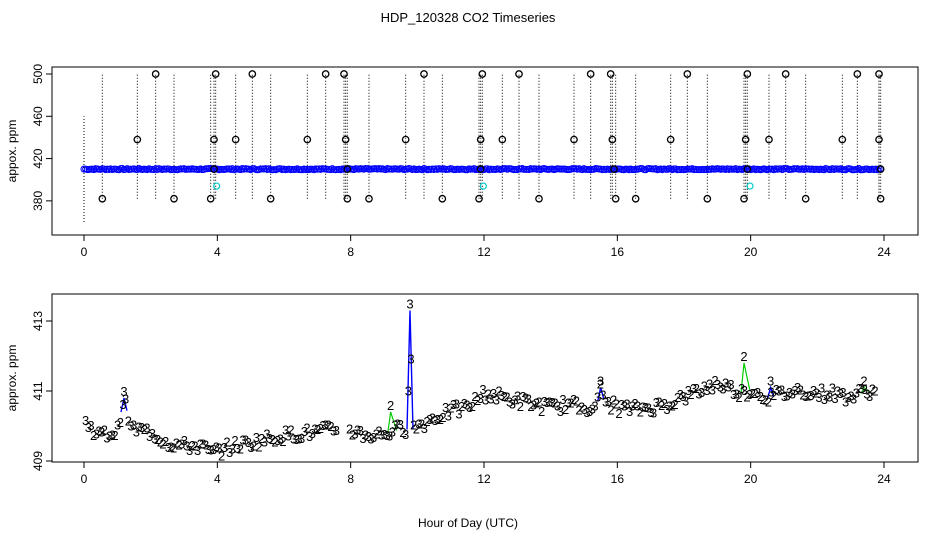 Image resolution: width=936 pixels, height=540 pixels. What do you see at coordinates (38, 461) in the screenshot?
I see `y-tick-label: 409` at bounding box center [38, 461].